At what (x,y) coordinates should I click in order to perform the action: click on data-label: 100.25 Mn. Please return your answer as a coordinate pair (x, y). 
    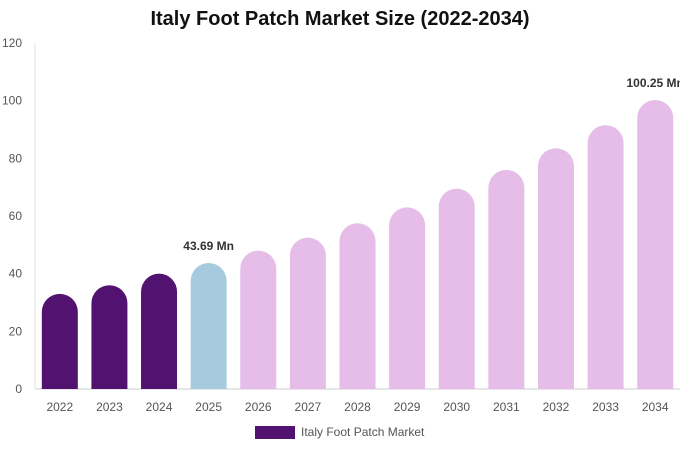
    Looking at the image, I should click on (653, 83).